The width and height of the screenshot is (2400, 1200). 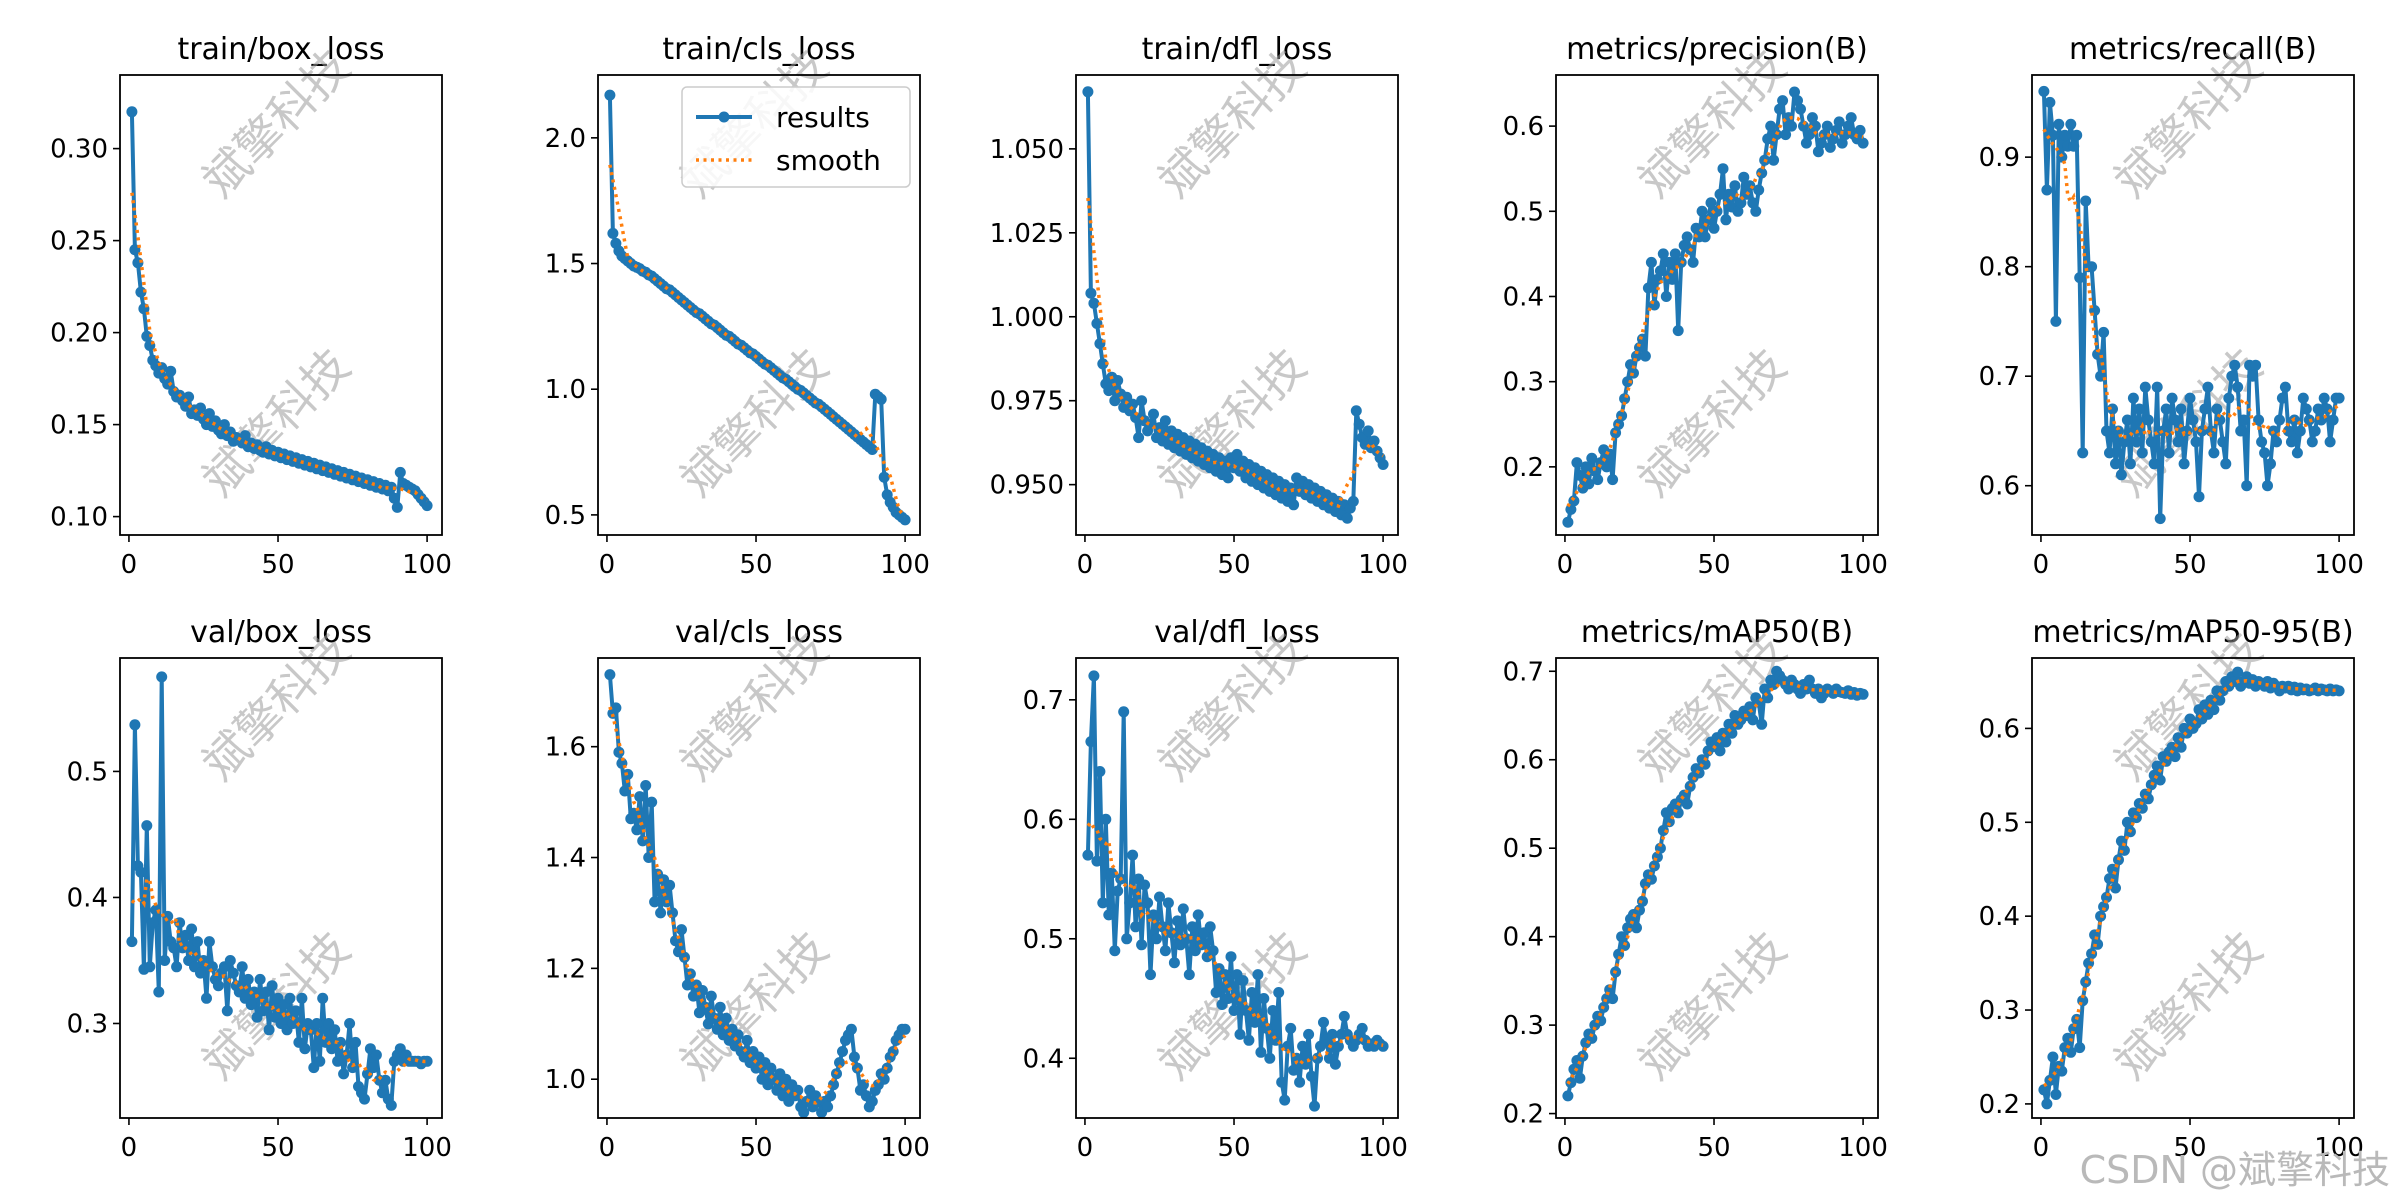 What do you see at coordinates (1237, 888) in the screenshot?
I see `panel-8-frame` at bounding box center [1237, 888].